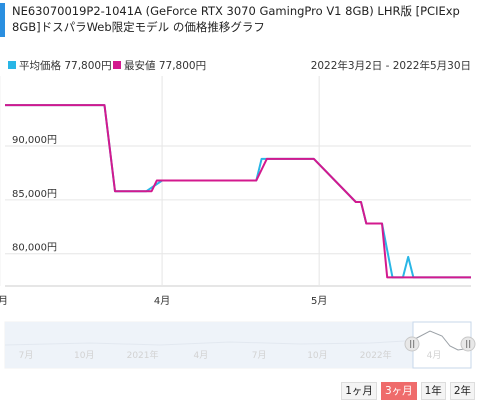  What do you see at coordinates (230, 355) in the screenshot?
I see `navigator-labels: 7月 10月 2021年 4月 7月 10月 2022年 4月` at bounding box center [230, 355].